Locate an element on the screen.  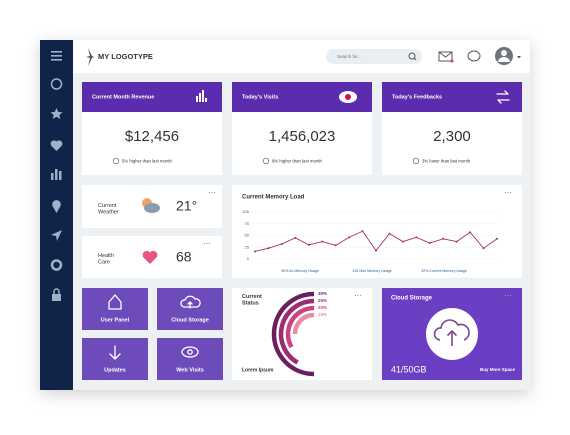
buy-button: Buy More Space is located at coordinates (498, 369).